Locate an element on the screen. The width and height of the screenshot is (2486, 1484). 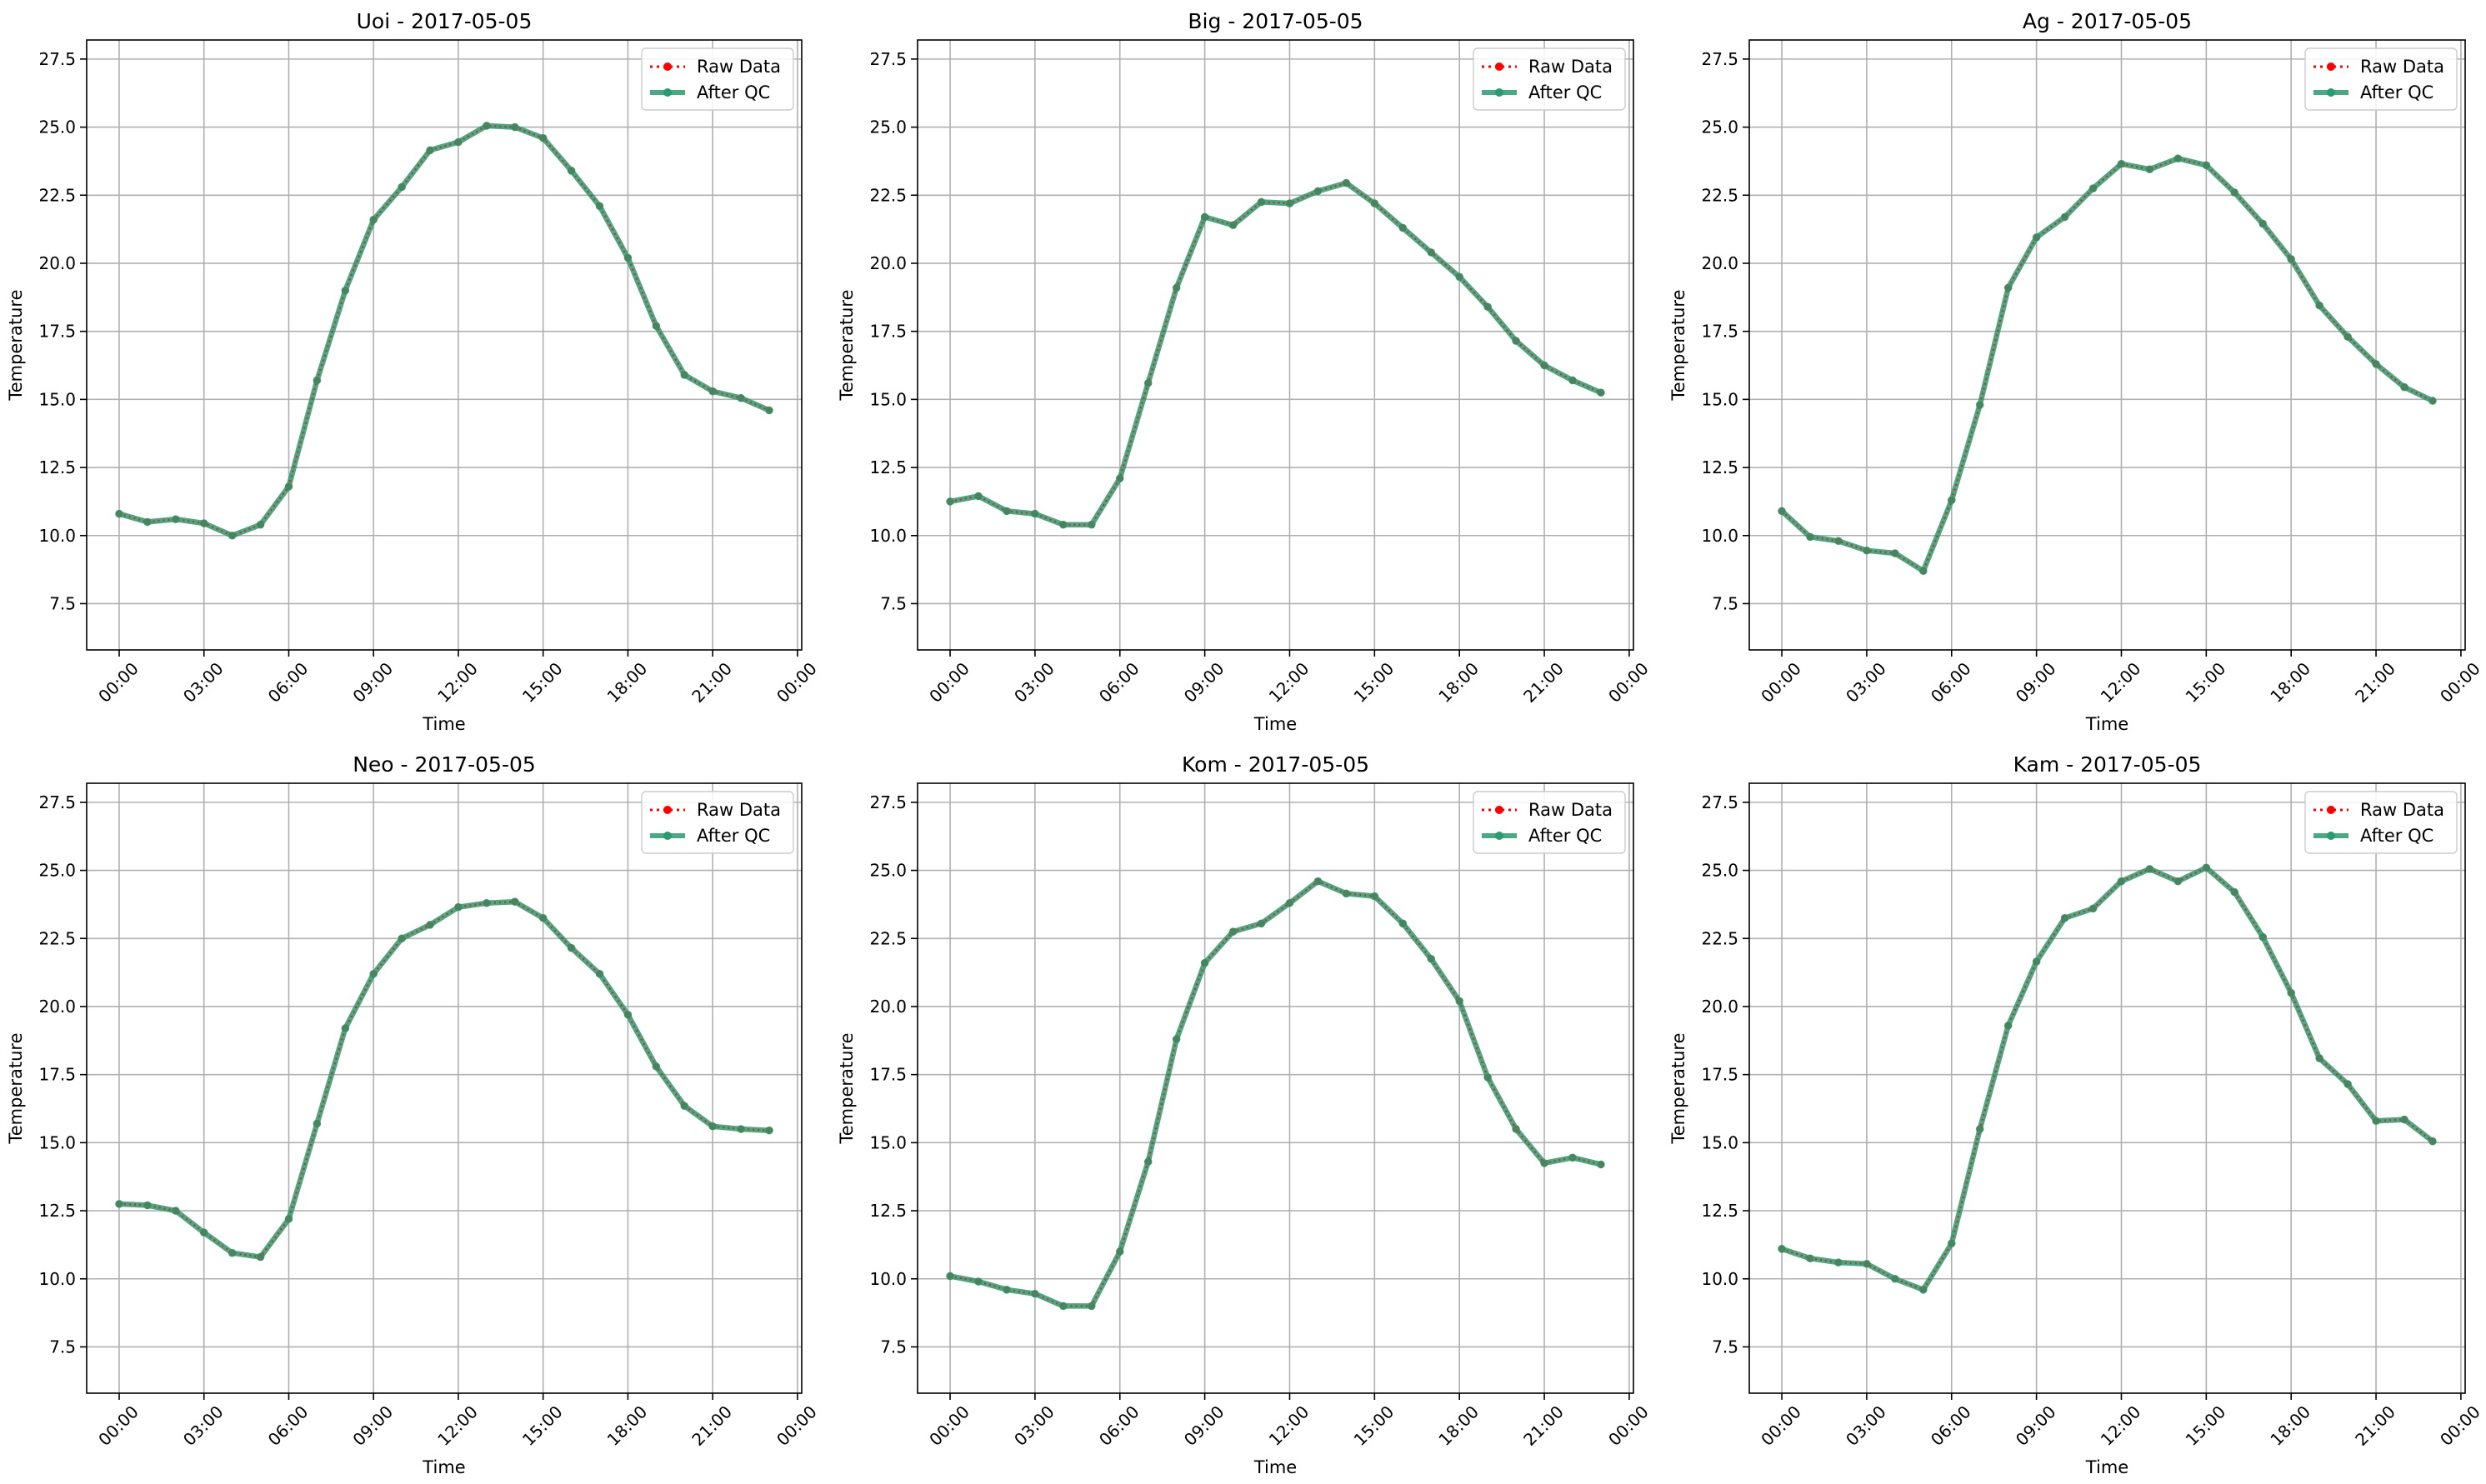
legend-raw-label: Raw Data is located at coordinates (739, 810).